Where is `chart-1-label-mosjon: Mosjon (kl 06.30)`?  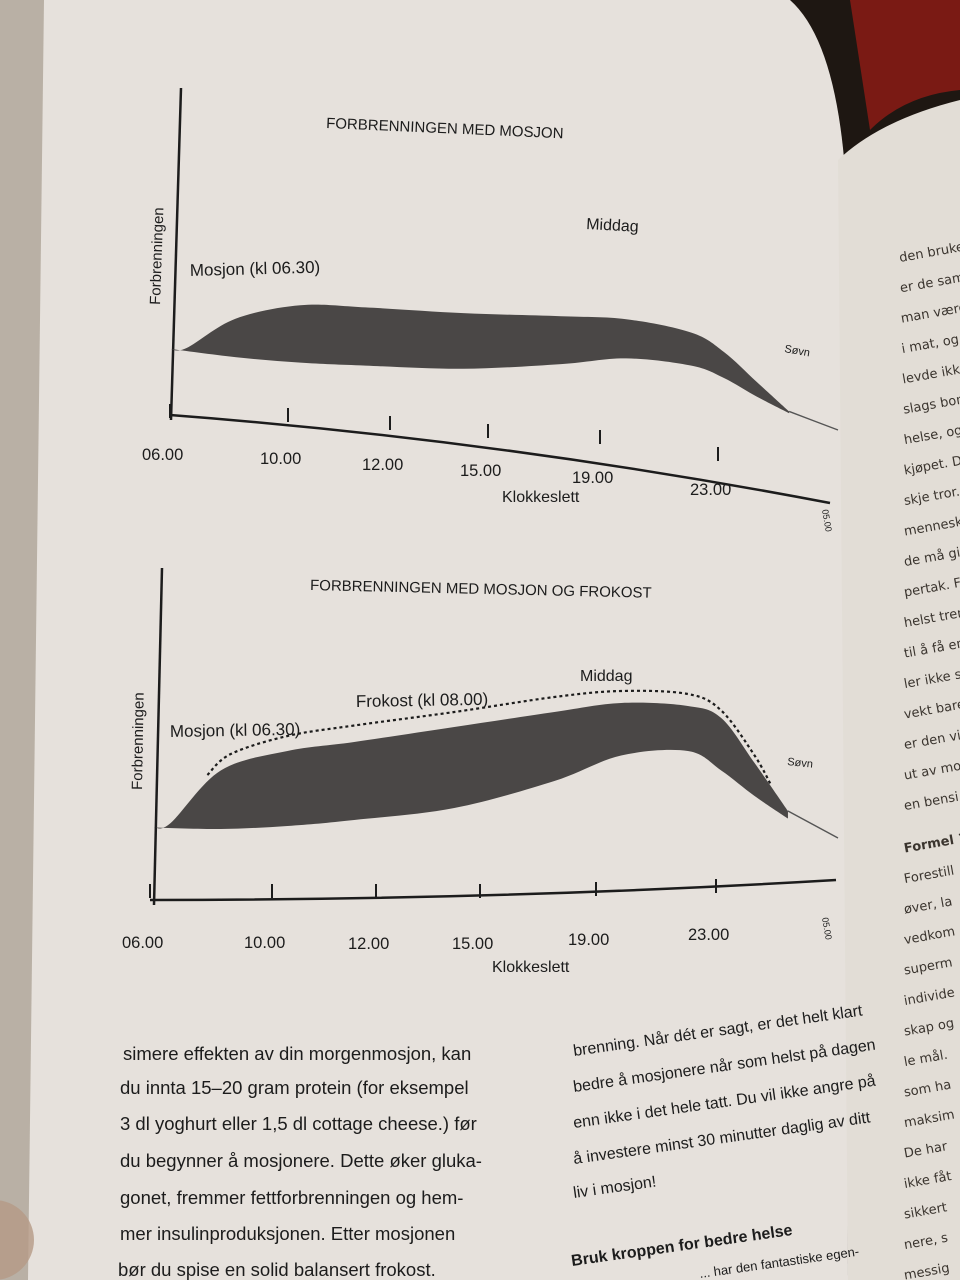 chart-1-label-mosjon: Mosjon (kl 06.30) is located at coordinates (255, 269).